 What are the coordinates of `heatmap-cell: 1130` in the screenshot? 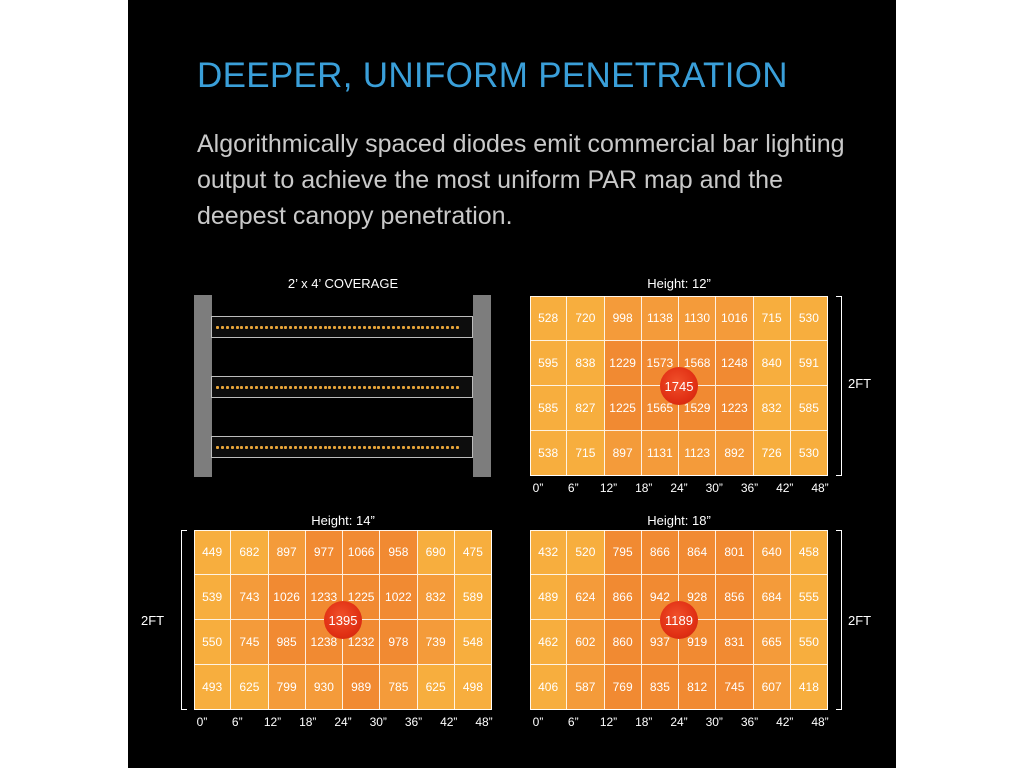 It's located at (698, 318).